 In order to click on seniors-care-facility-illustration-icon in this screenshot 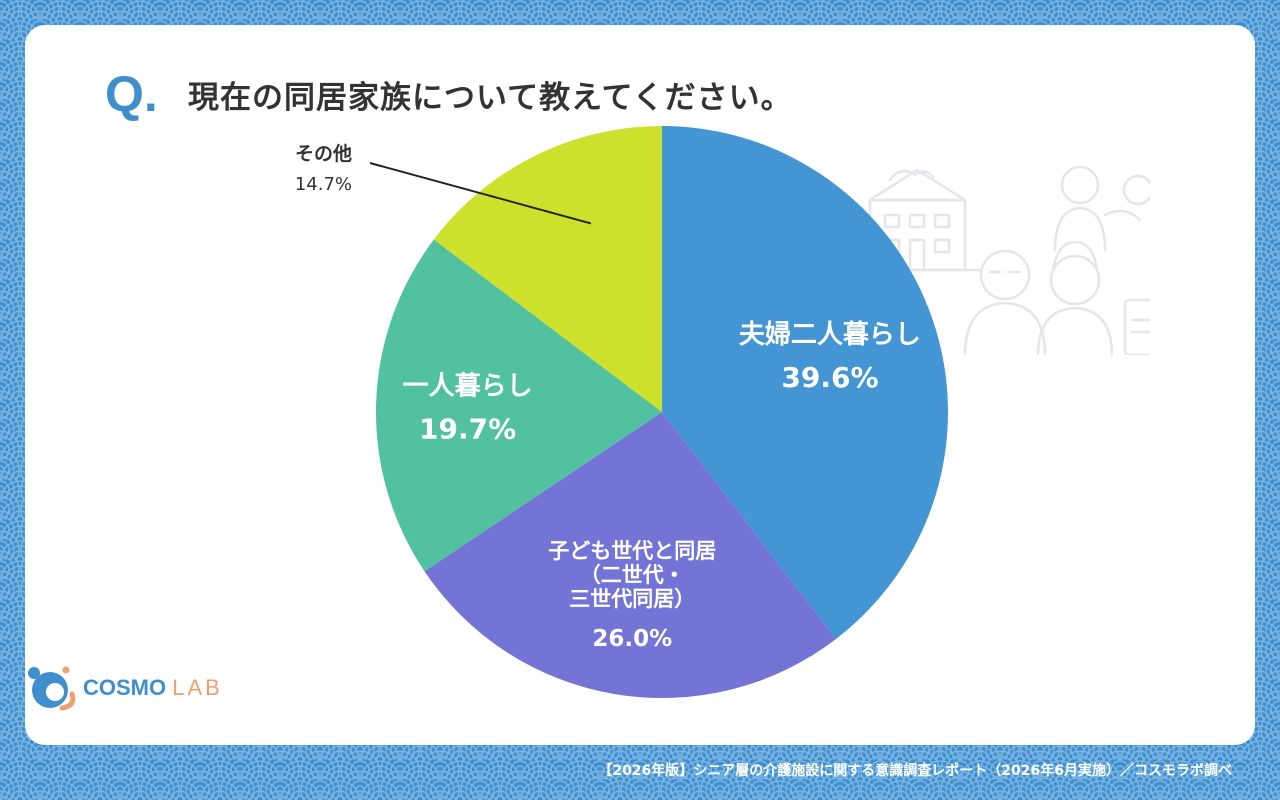, I will do `click(1005, 260)`.